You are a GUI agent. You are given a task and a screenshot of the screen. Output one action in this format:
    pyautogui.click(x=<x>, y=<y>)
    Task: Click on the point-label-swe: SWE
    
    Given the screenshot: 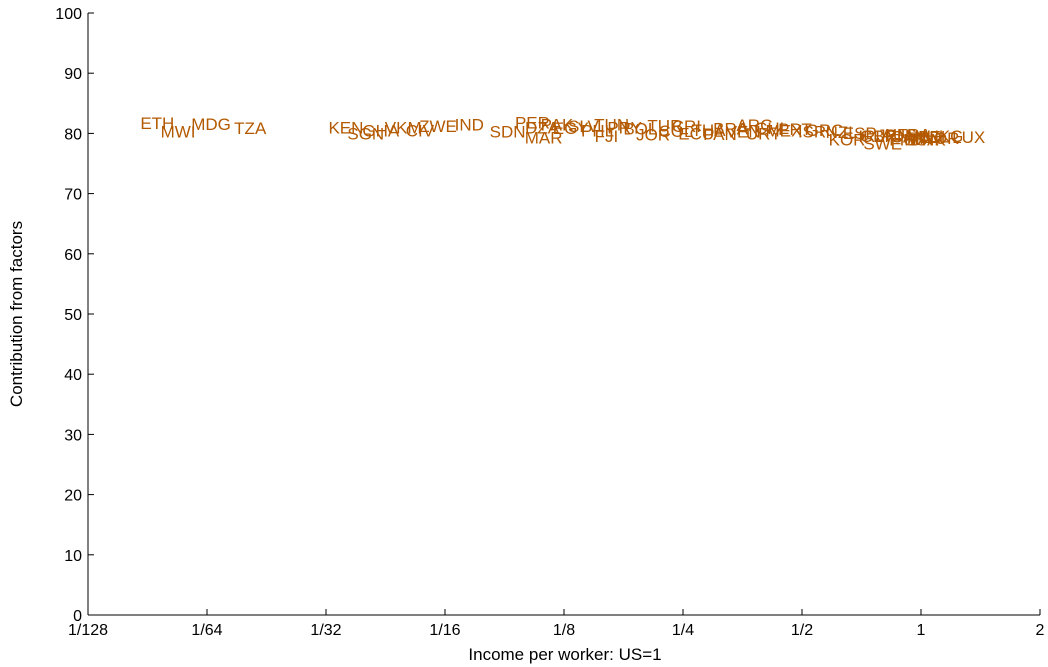 What is the action you would take?
    pyautogui.click(x=882, y=144)
    